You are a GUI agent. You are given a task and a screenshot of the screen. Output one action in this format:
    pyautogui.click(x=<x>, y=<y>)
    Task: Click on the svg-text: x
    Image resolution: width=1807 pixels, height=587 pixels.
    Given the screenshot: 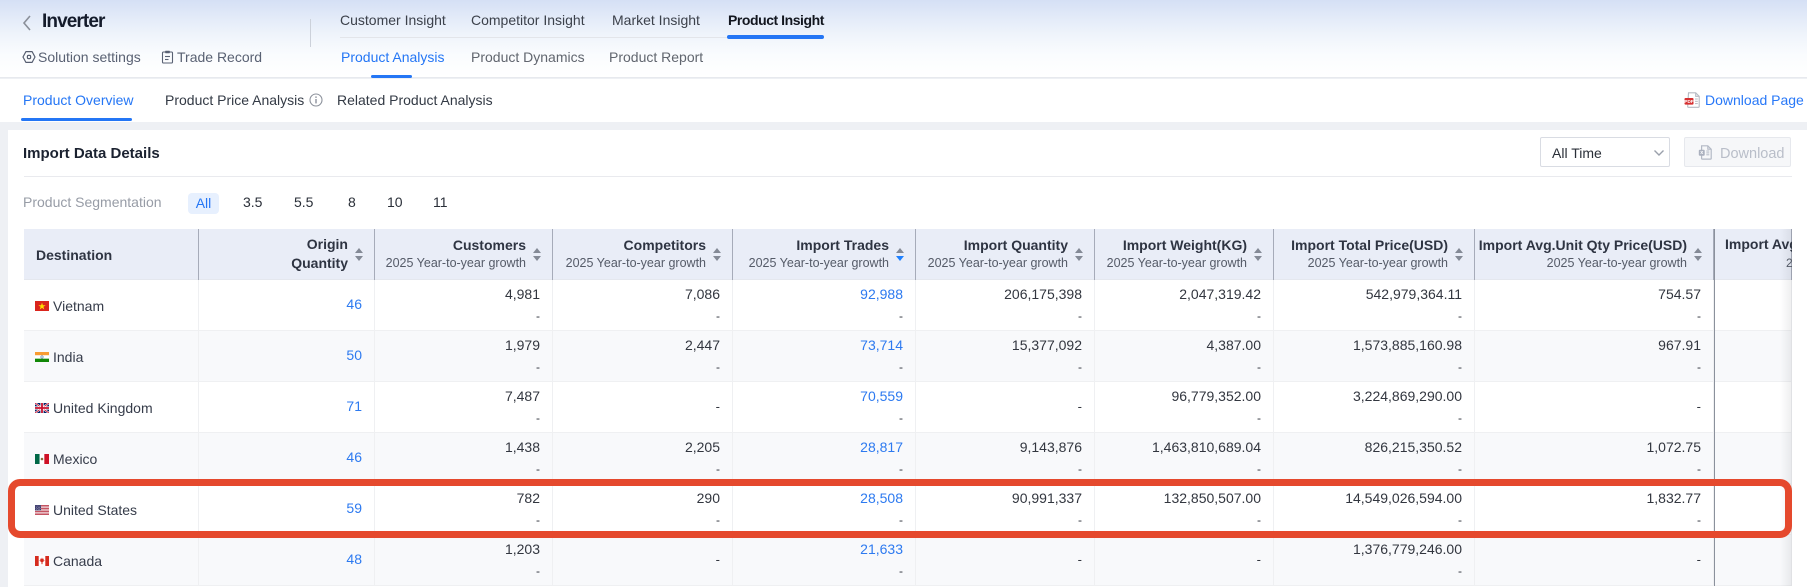 What is the action you would take?
    pyautogui.click(x=1701, y=153)
    